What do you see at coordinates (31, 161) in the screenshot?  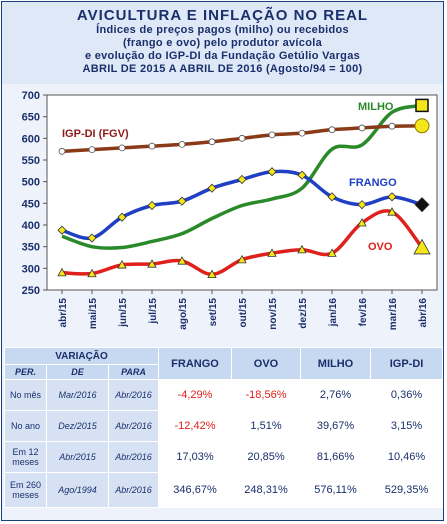 I see `y-tick-label: 550` at bounding box center [31, 161].